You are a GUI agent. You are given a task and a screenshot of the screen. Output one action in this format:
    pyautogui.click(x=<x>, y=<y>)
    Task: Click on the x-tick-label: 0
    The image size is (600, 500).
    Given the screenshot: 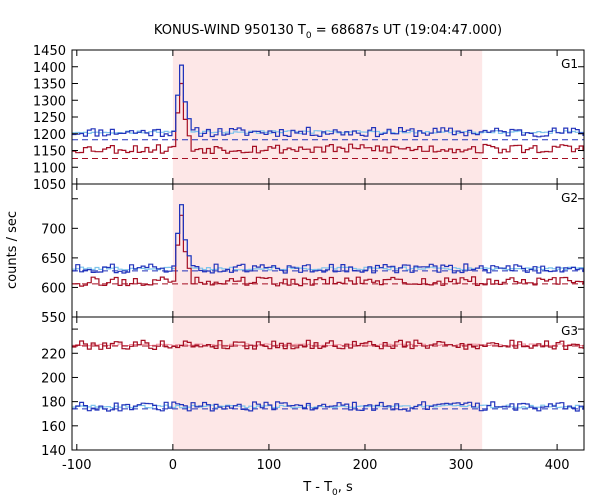 What is the action you would take?
    pyautogui.click(x=173, y=465)
    